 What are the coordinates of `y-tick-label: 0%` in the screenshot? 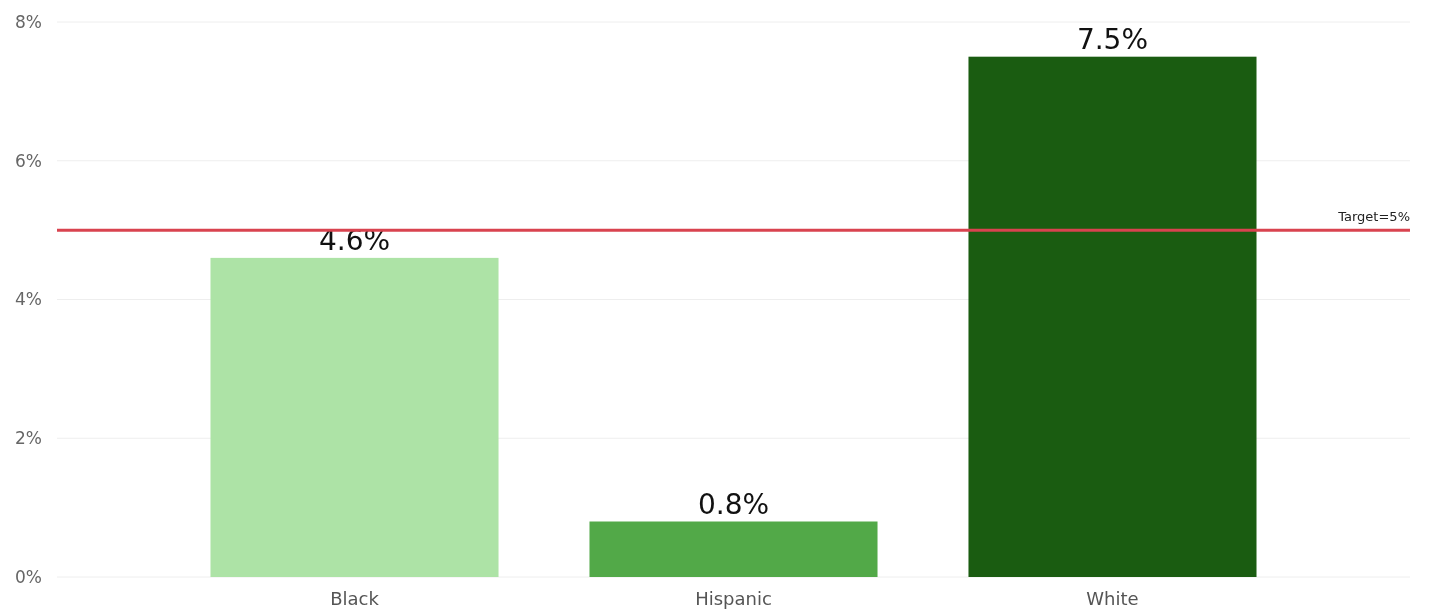 It's located at (28, 576).